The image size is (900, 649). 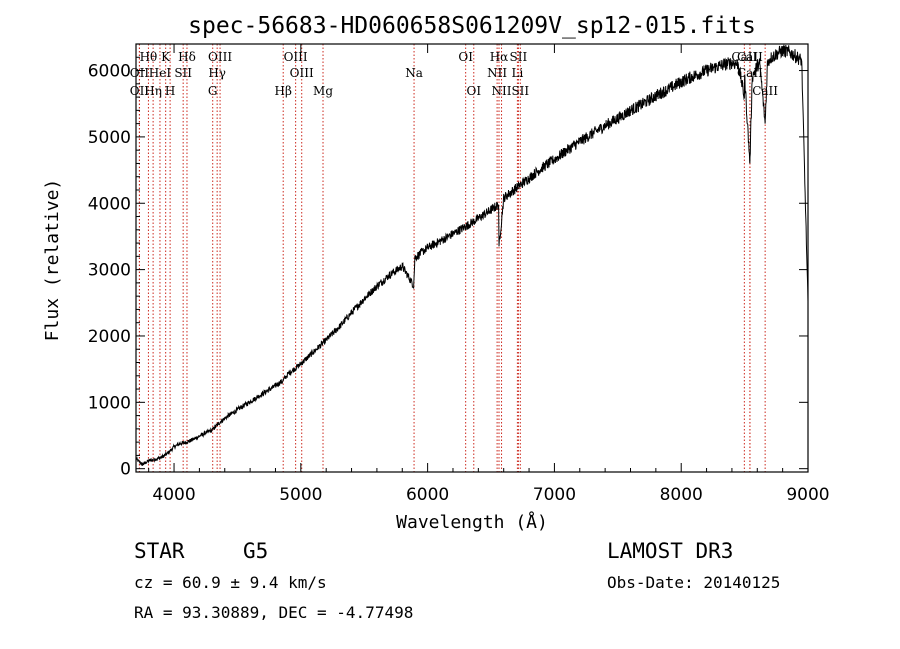 What do you see at coordinates (170, 91) in the screenshot?
I see `spectral-line-label: H` at bounding box center [170, 91].